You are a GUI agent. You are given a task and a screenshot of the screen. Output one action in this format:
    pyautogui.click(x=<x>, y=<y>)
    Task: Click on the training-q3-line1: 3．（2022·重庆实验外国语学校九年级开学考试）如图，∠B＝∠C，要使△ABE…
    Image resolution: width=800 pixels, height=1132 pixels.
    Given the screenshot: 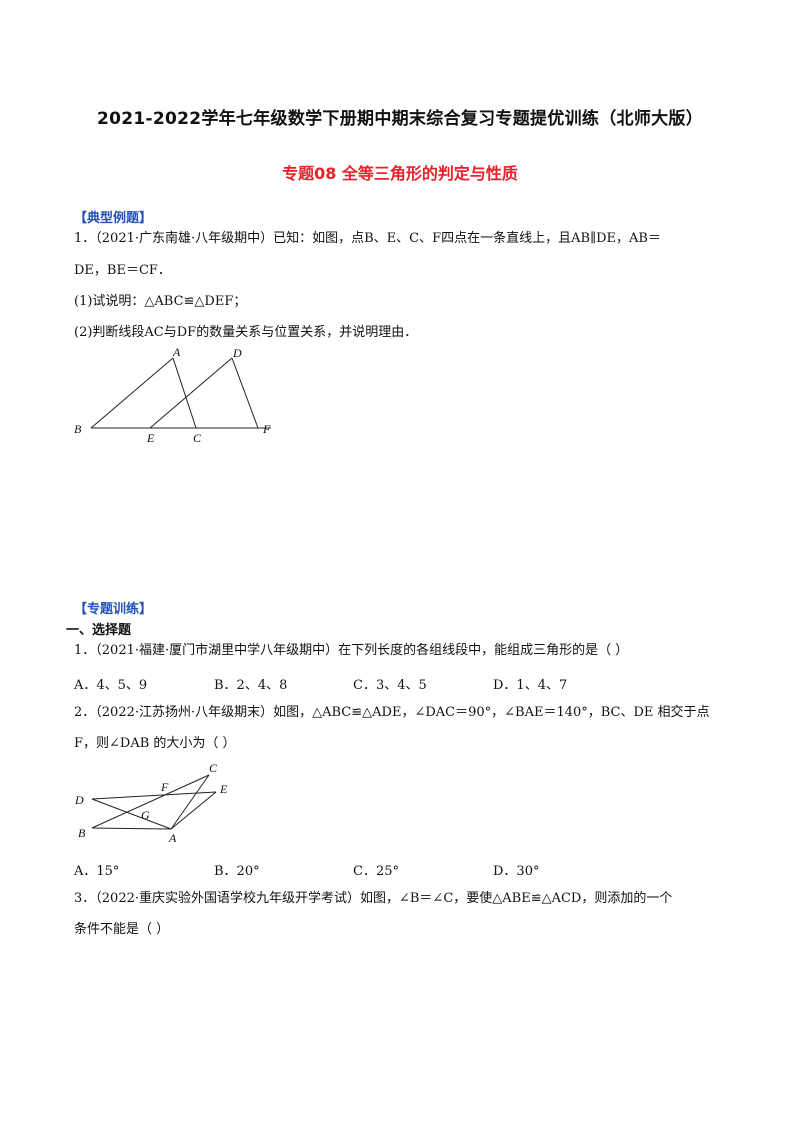 What is the action you would take?
    pyautogui.click(x=373, y=898)
    